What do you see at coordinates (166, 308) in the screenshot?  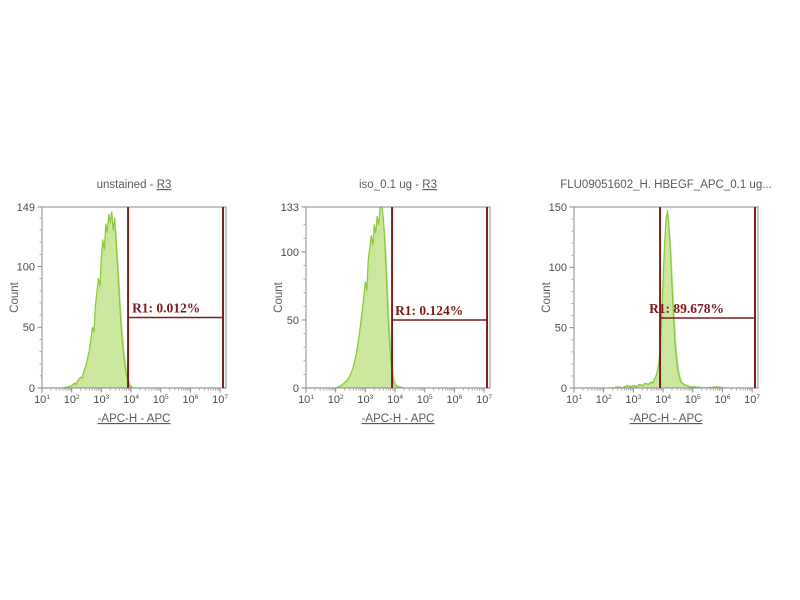 I see `gate-percentage-label: R1: 0.012%` at bounding box center [166, 308].